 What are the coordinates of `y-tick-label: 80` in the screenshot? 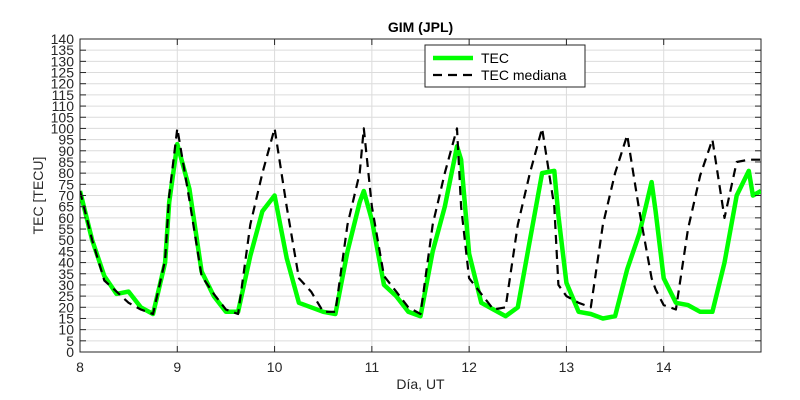 It's located at (66, 173).